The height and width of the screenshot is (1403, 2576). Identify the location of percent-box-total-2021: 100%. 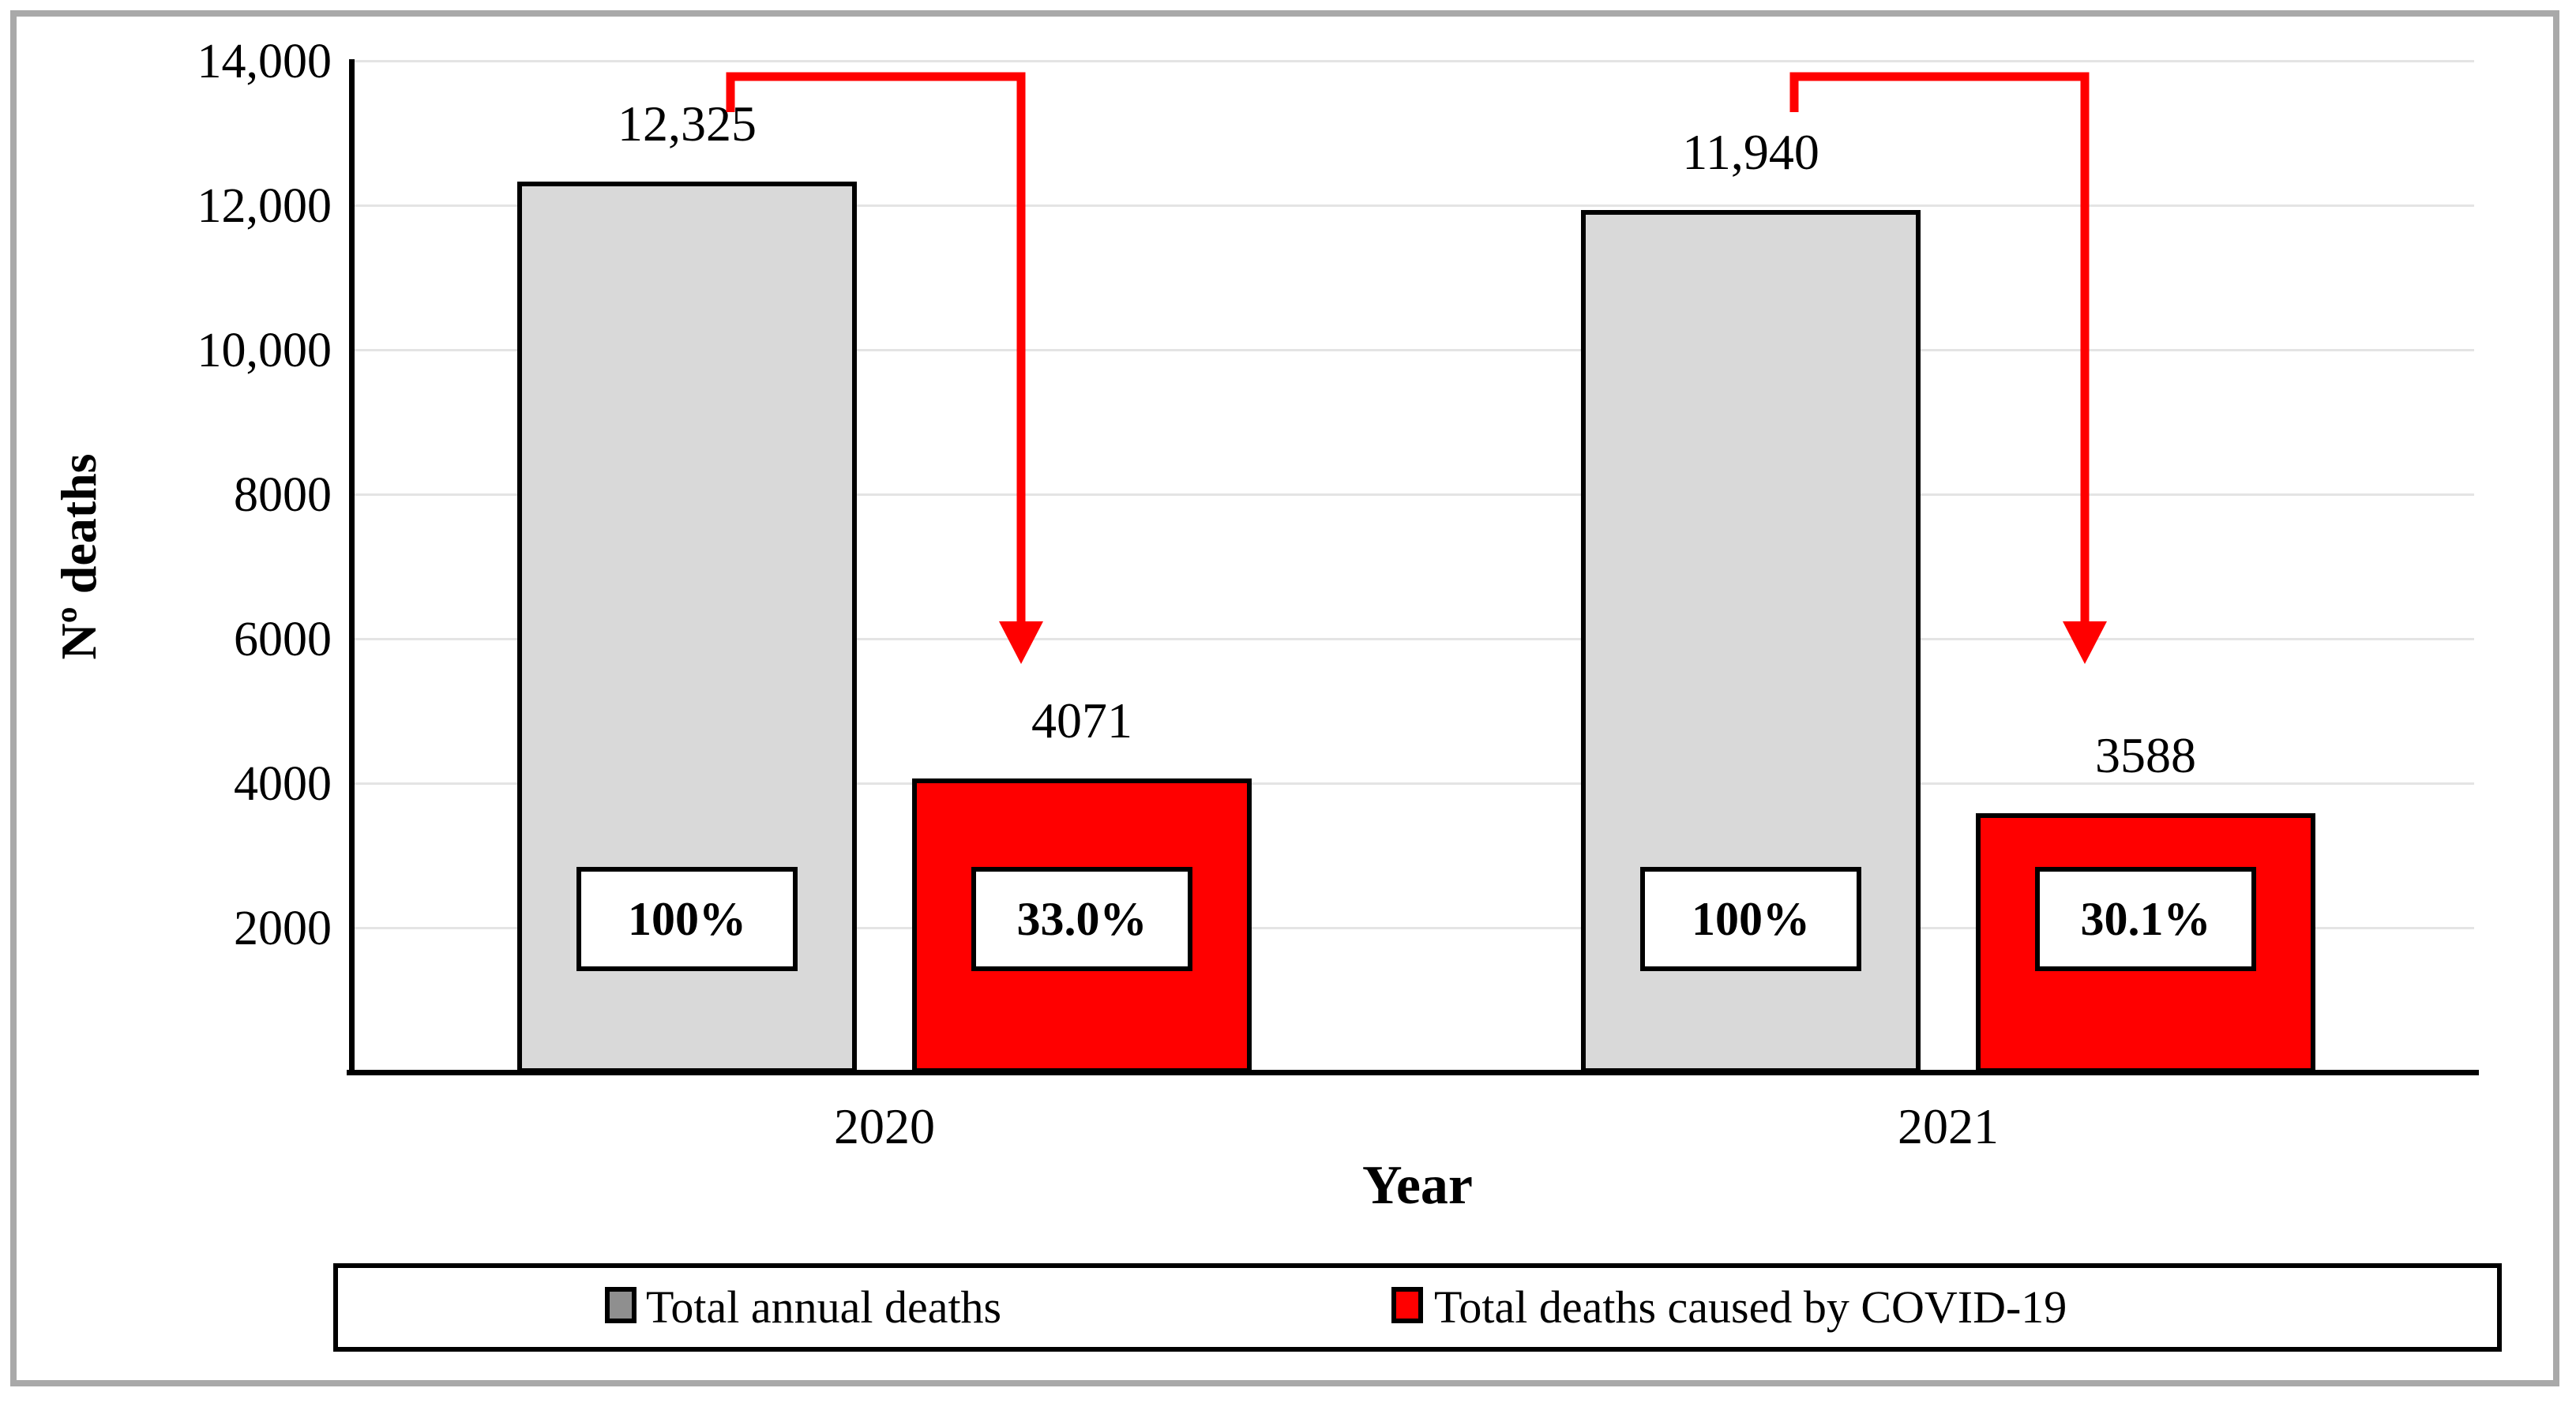
(1750, 919).